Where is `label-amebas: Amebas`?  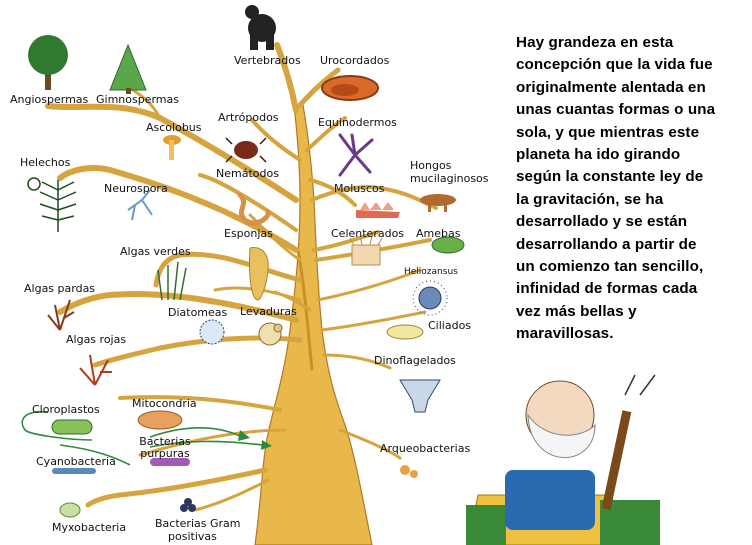 label-amebas: Amebas is located at coordinates (438, 233).